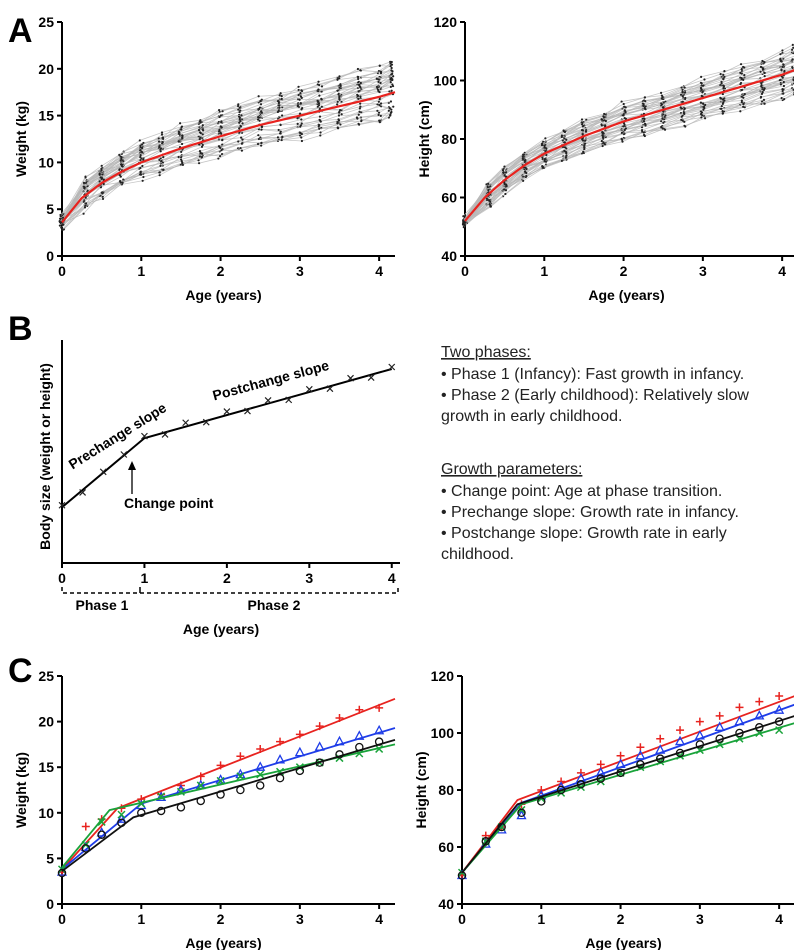 The height and width of the screenshot is (950, 794). I want to click on a-weight-y-tick-label: 20, so click(46, 69).